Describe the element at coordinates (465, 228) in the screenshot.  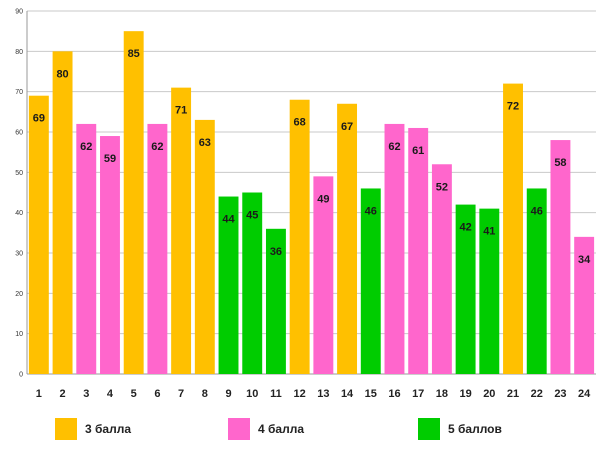
I see `data-label-19: 42` at that location.